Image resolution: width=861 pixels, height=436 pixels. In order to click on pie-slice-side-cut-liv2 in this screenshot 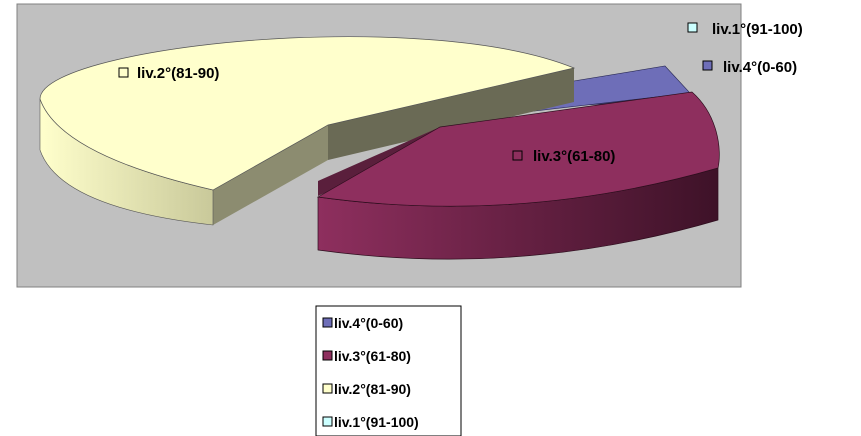, I will do `click(270, 175)`.